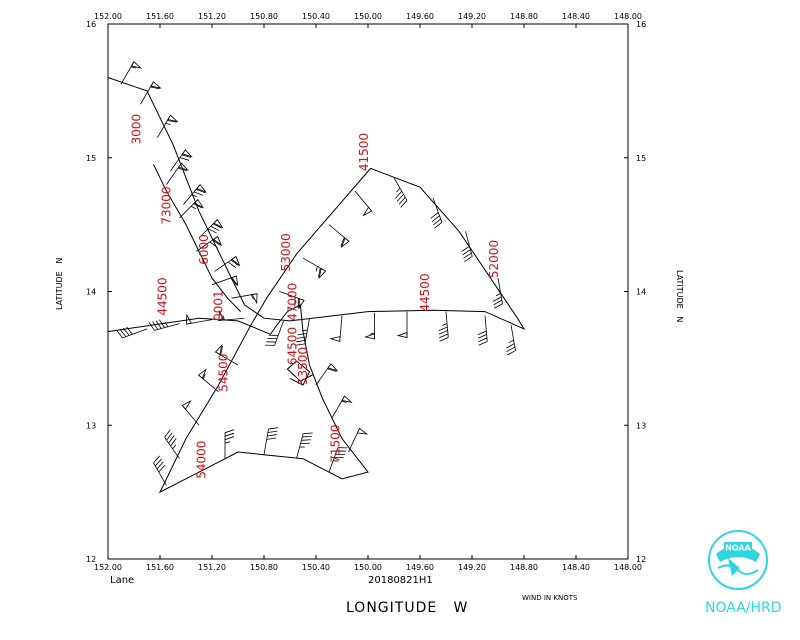  Describe the element at coordinates (99, 292) in the screenshot. I see `y-ticks-left: 12 13 14 15 16` at that location.